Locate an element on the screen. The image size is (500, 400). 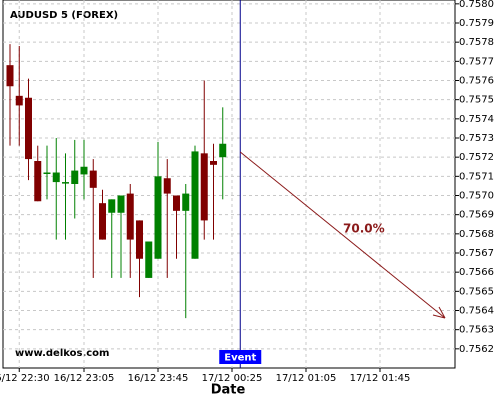
y-tick-label: 0.7572 is located at coordinates (476, 157).